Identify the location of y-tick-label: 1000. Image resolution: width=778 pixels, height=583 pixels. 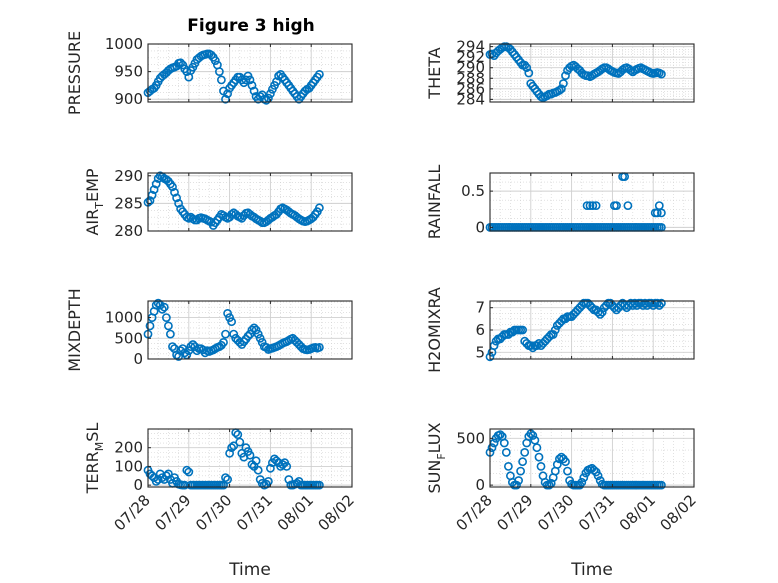
(124, 44).